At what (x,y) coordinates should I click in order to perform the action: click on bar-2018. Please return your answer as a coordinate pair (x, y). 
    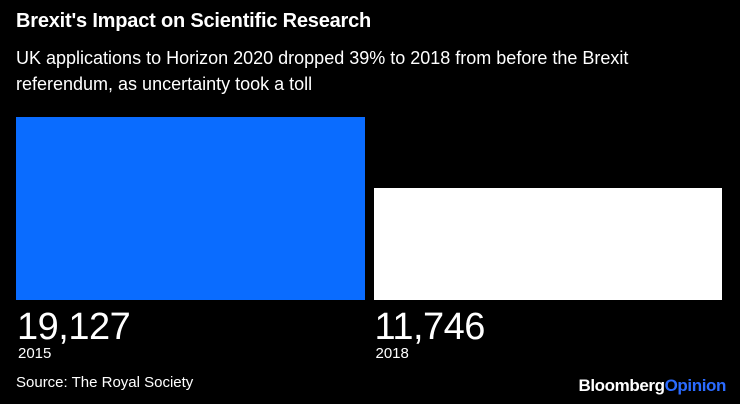
    Looking at the image, I should click on (547, 244).